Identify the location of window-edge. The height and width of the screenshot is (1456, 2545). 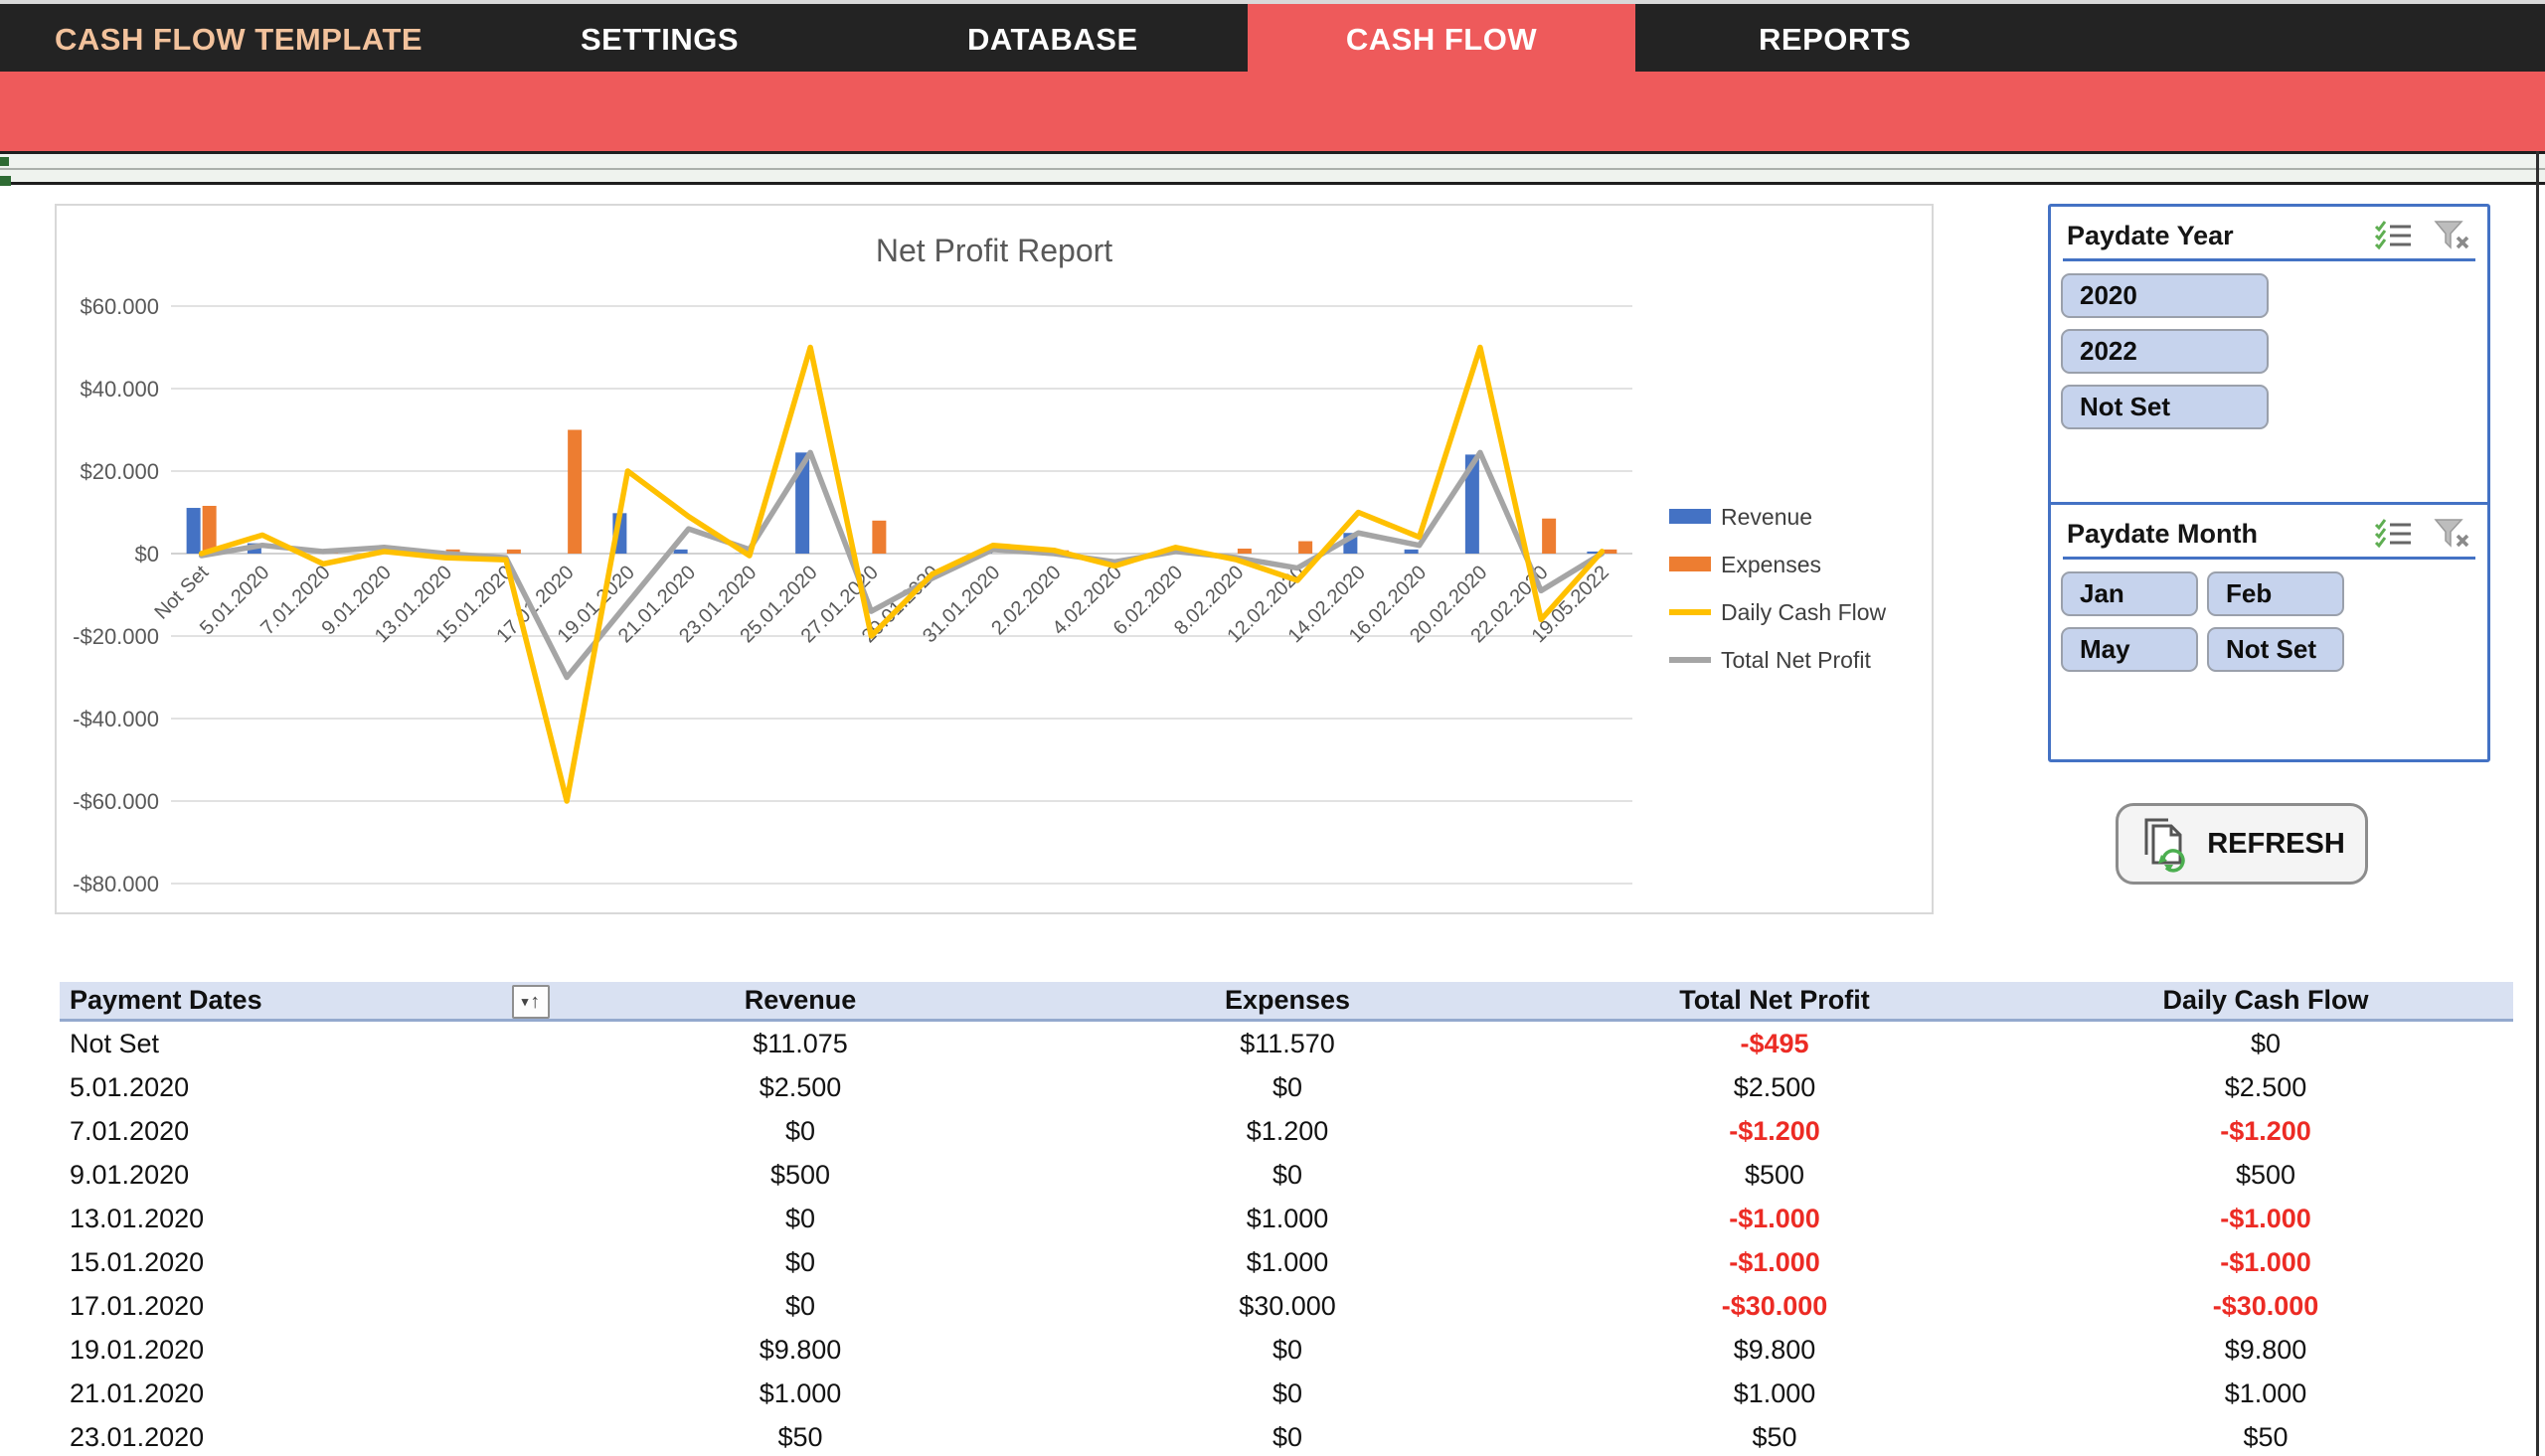
(2537, 803).